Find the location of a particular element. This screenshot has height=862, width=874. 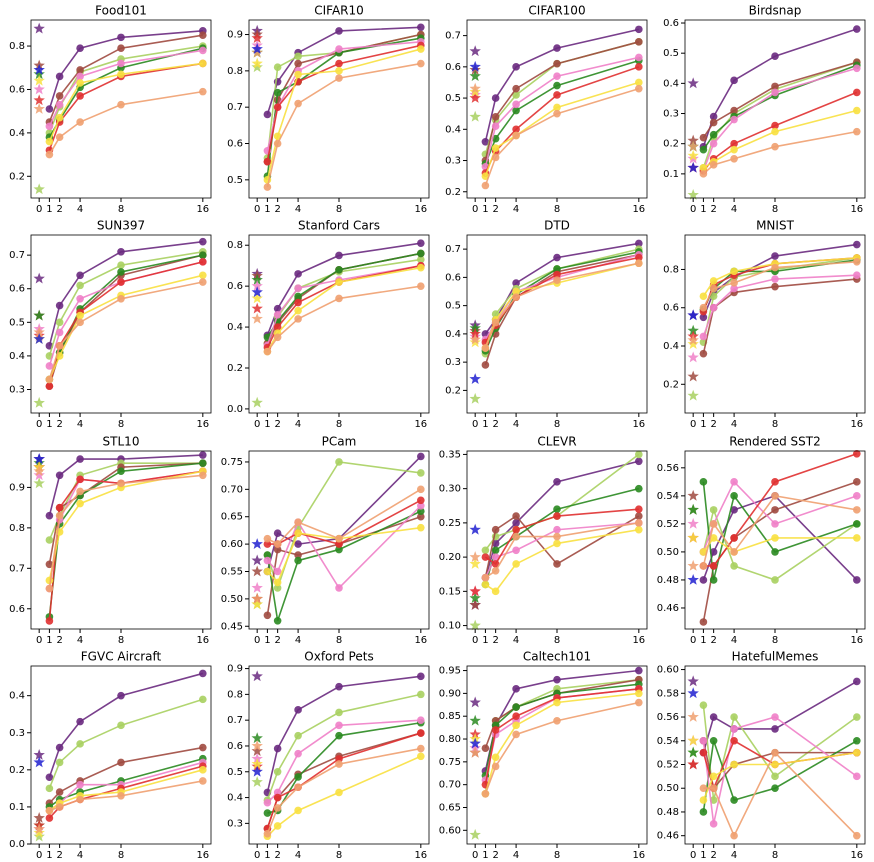

y-tick-label: 0.52 is located at coordinates (668, 764).